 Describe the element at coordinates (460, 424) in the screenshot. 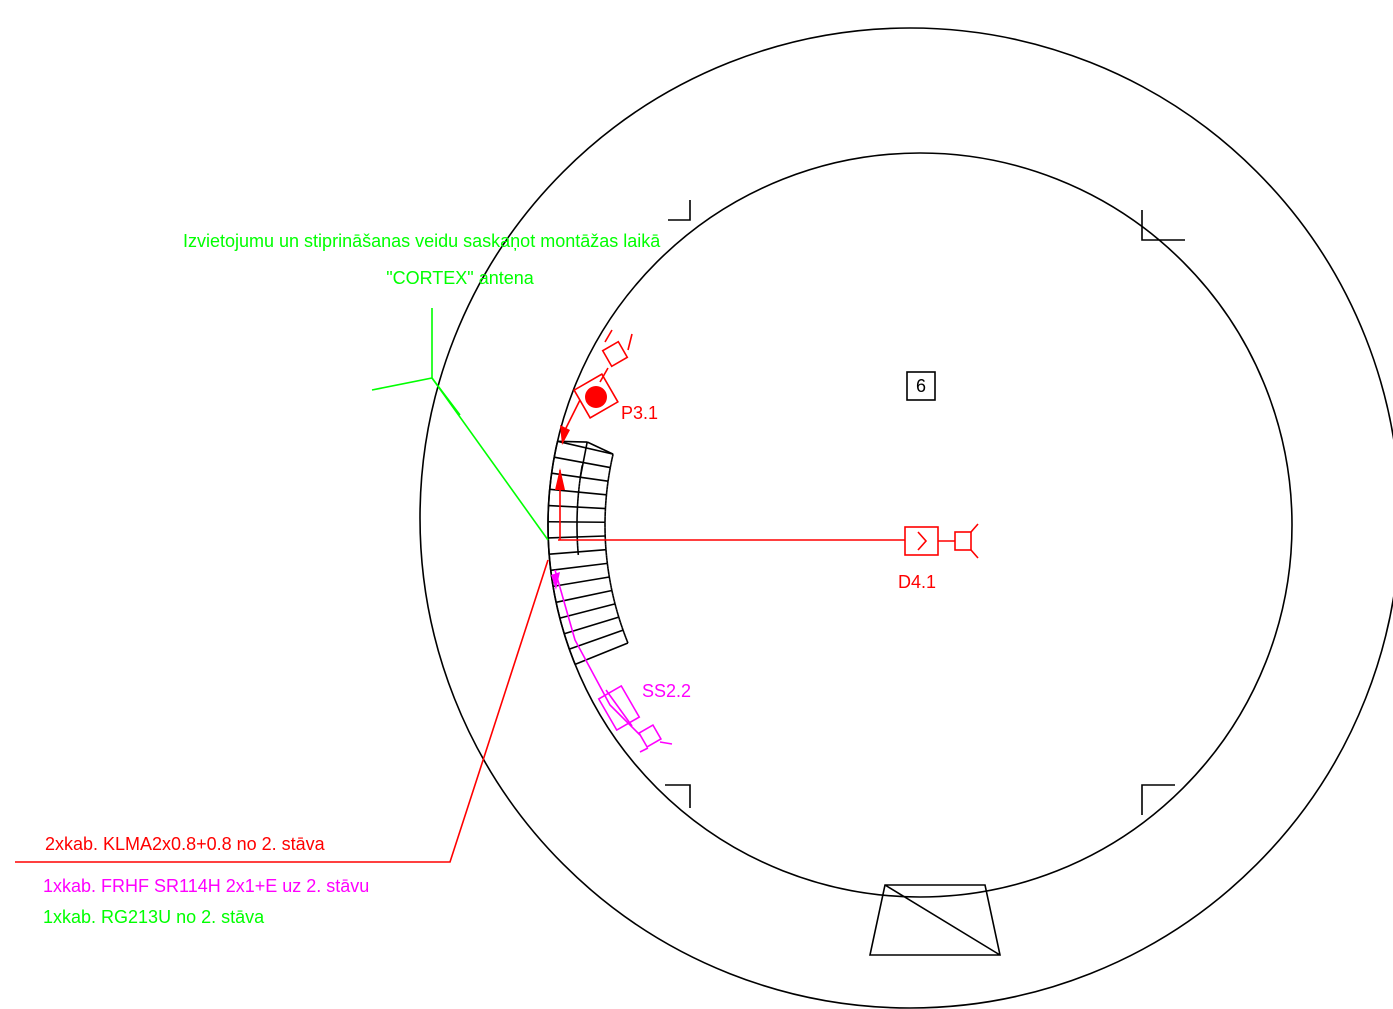

I see `antenna` at that location.